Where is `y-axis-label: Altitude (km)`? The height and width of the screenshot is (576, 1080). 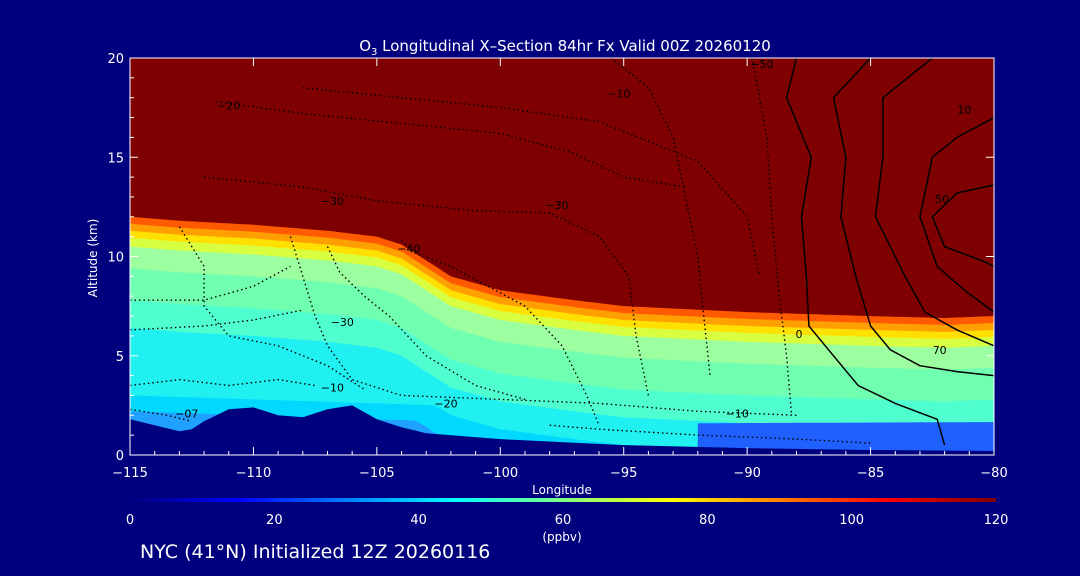 y-axis-label: Altitude (km) is located at coordinates (93, 258).